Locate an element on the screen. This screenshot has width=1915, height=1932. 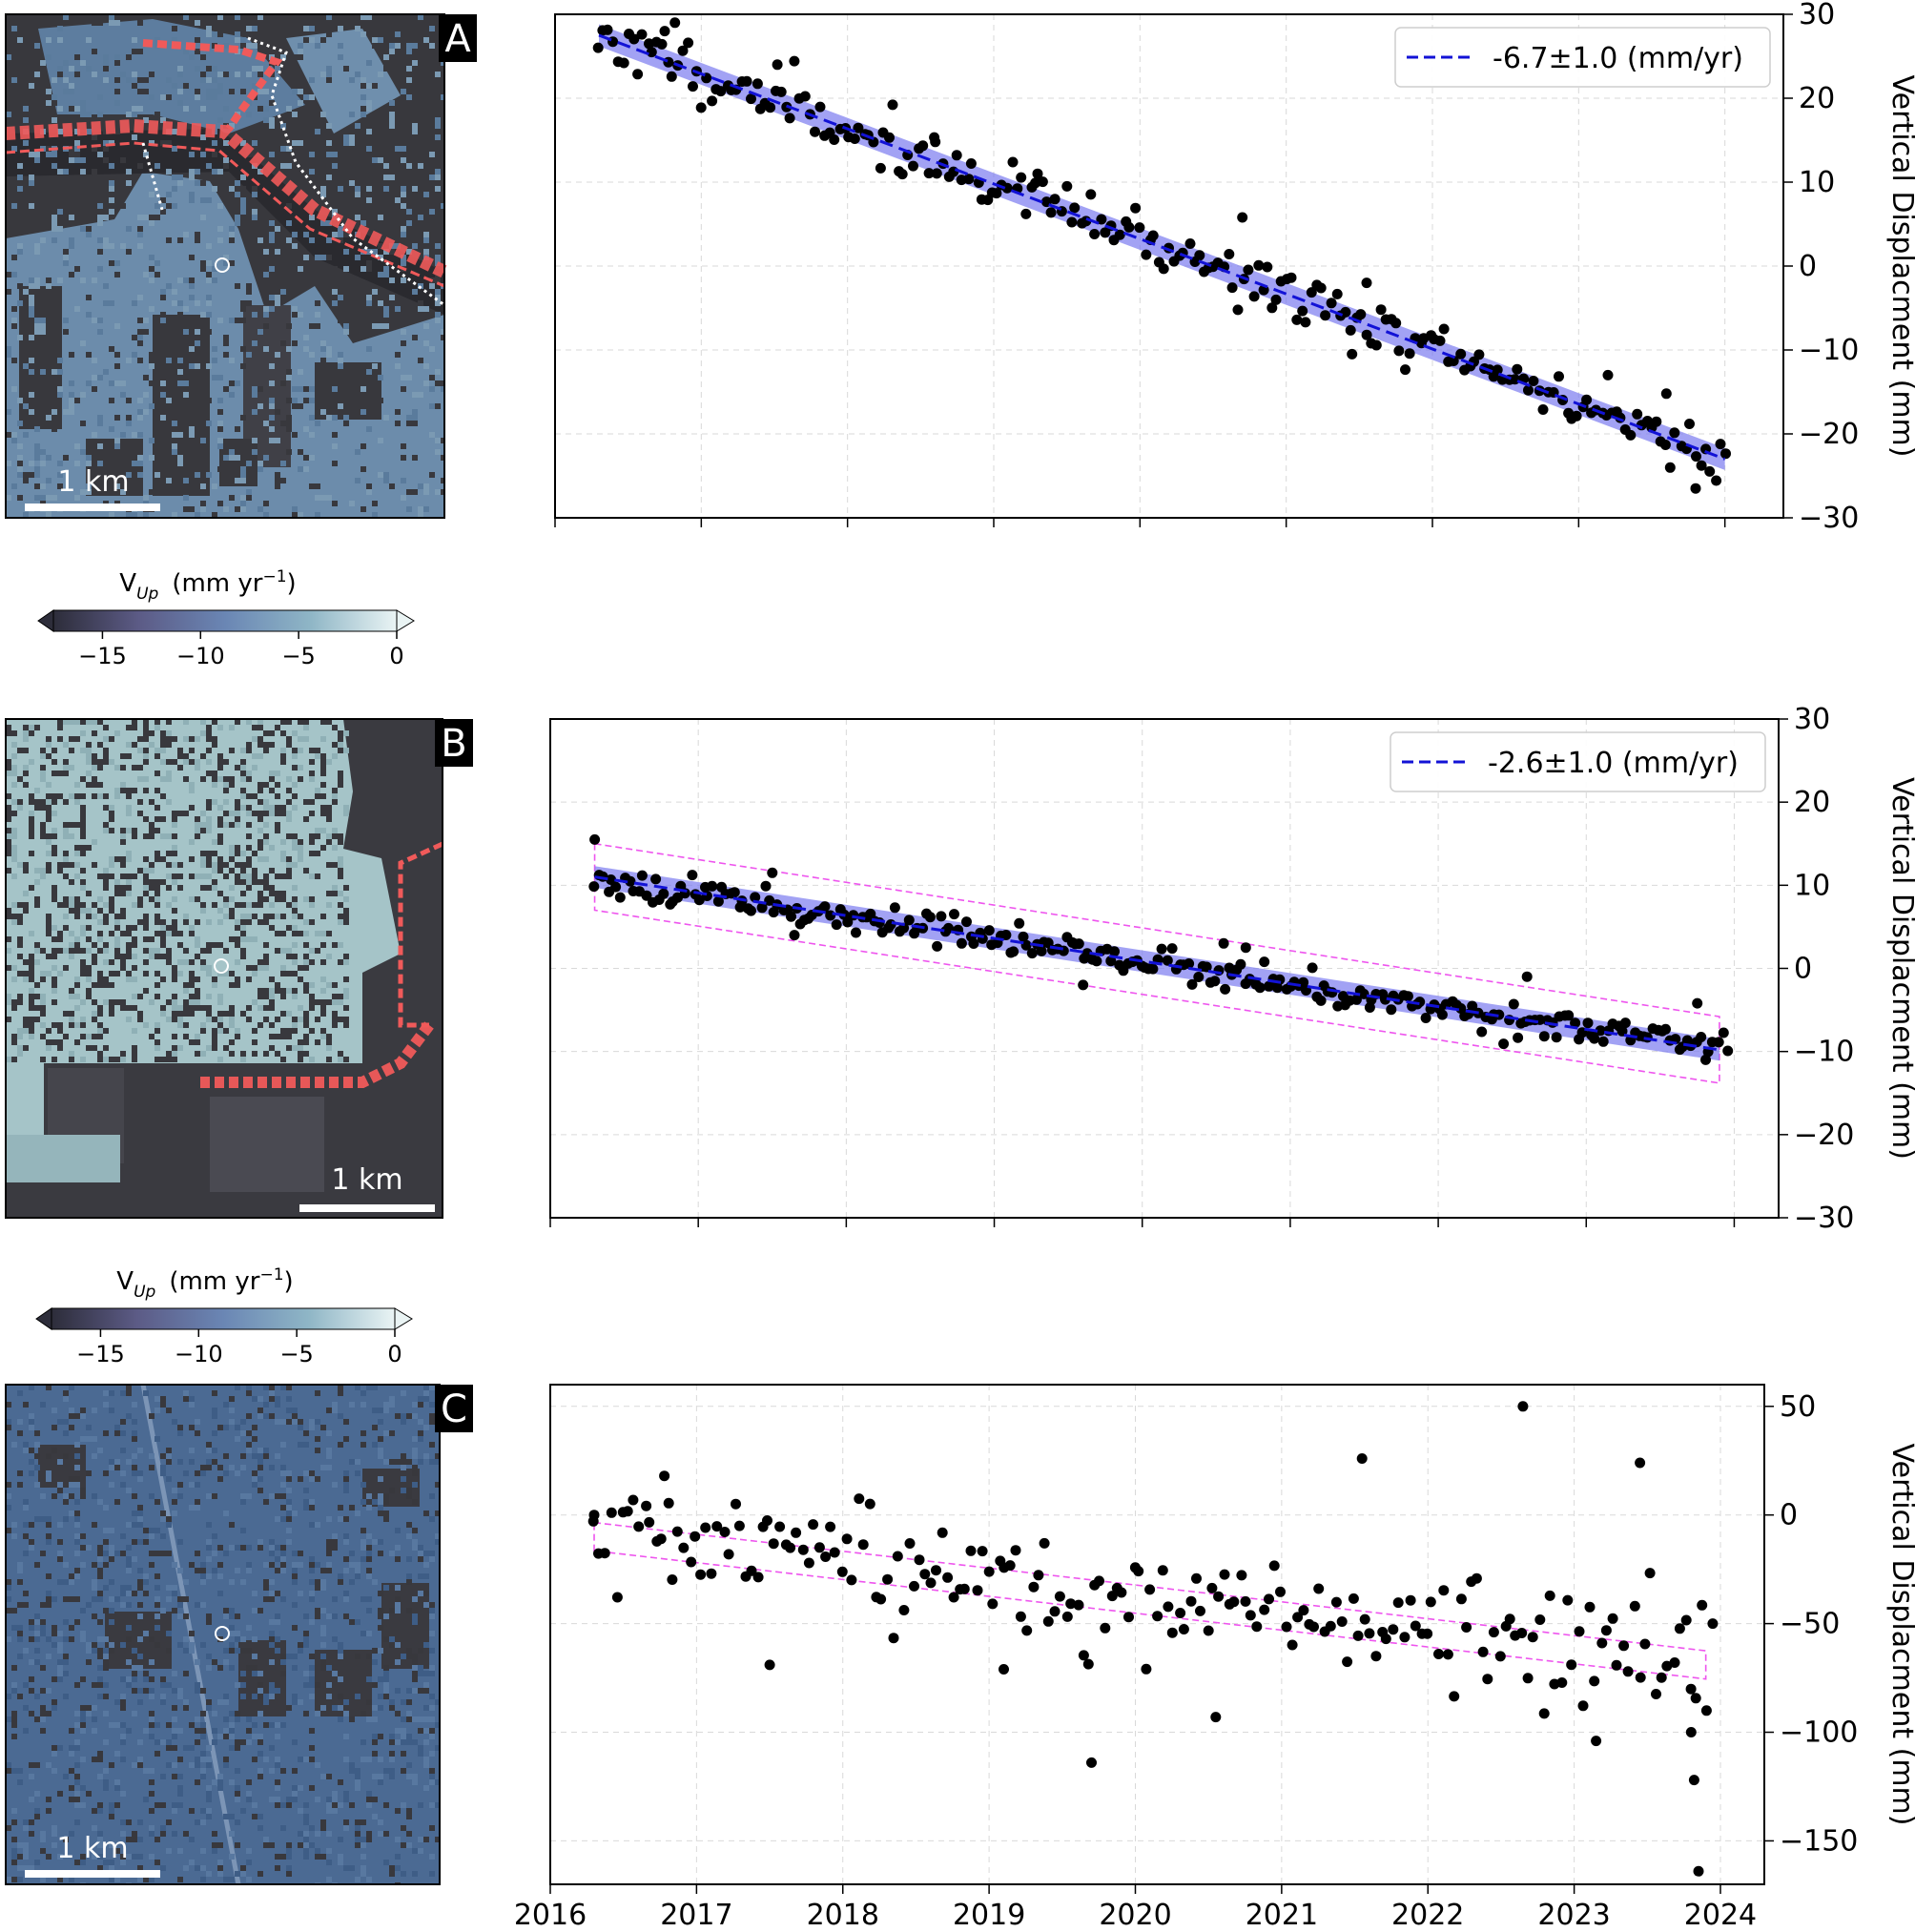
chart-a-data-point is located at coordinates (1239, 309).